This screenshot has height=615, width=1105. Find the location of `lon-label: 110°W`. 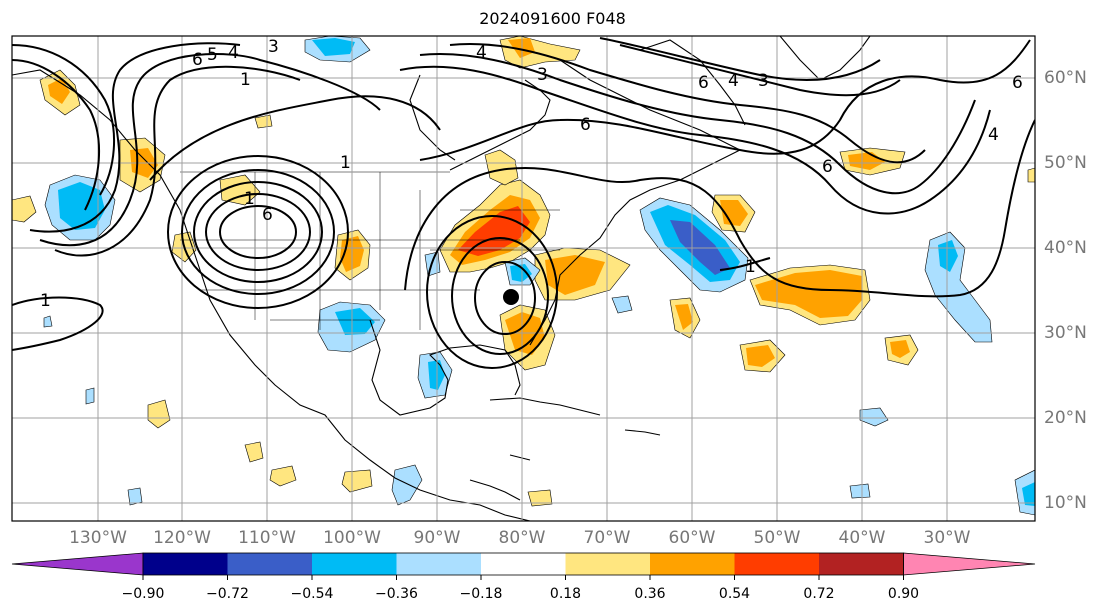

lon-label: 110°W is located at coordinates (267, 538).